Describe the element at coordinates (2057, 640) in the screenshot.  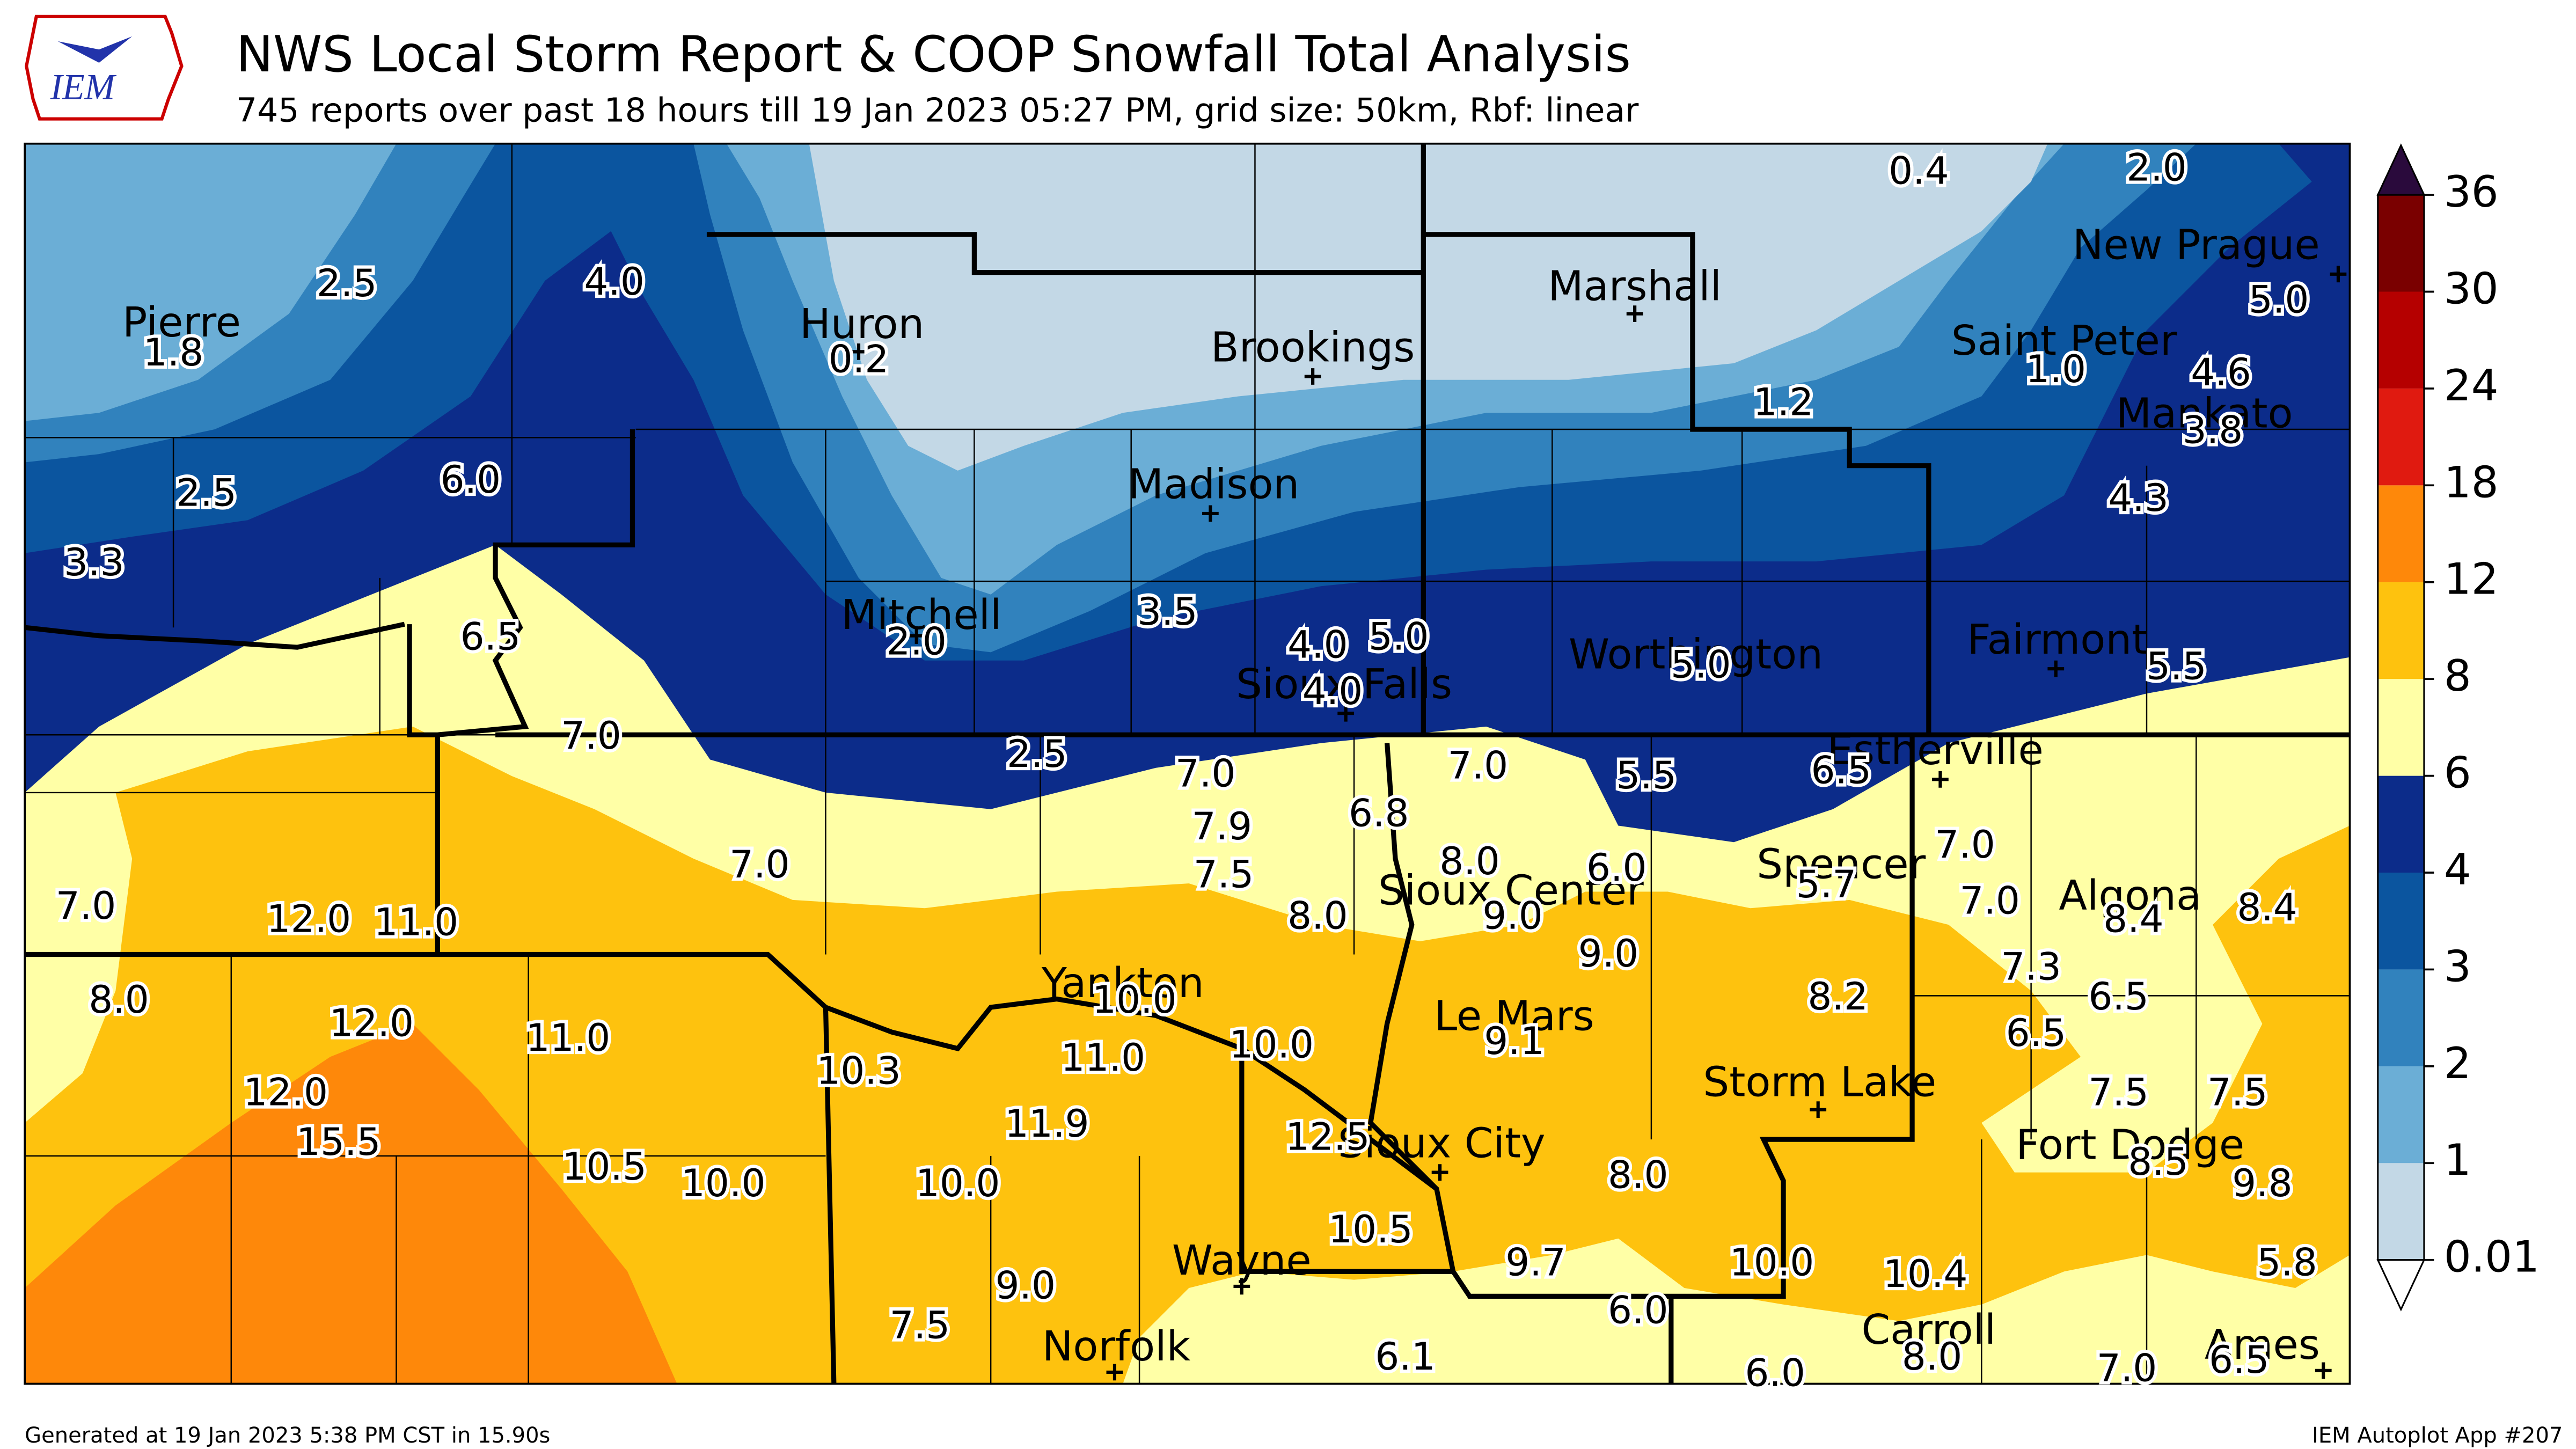
I see `city-label: Fairmont` at that location.